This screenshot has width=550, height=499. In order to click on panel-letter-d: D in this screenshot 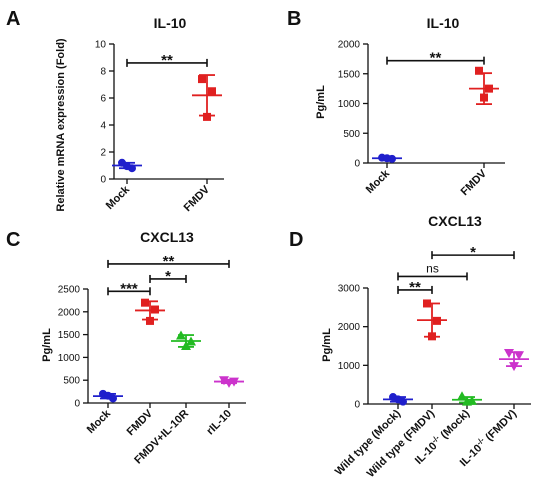, I will do `click(296, 240)`.